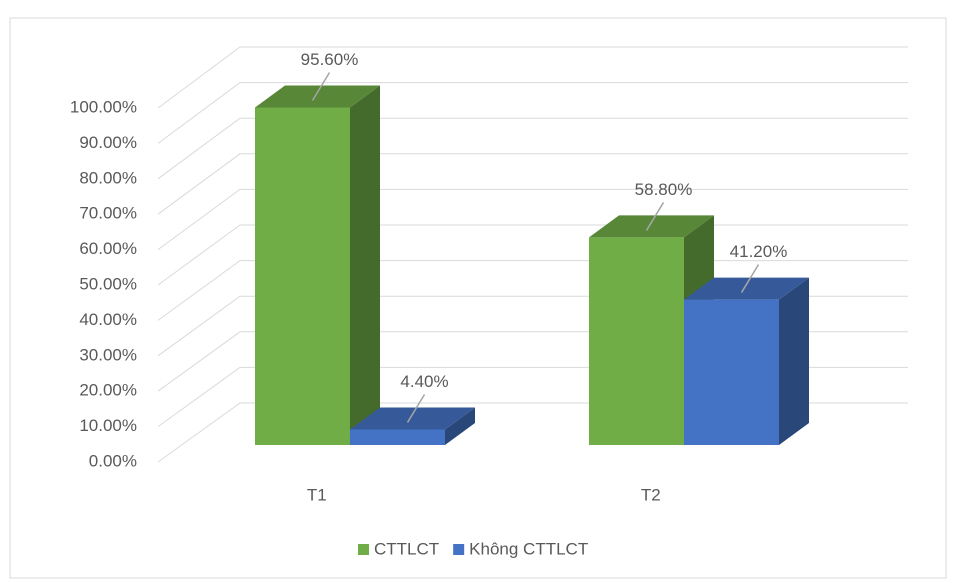  What do you see at coordinates (424, 381) in the screenshot?
I see `data-label: 4.40%` at bounding box center [424, 381].